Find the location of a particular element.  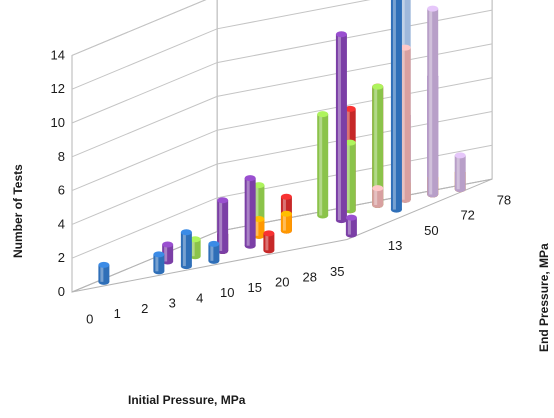

gridline is located at coordinates (139, 28).